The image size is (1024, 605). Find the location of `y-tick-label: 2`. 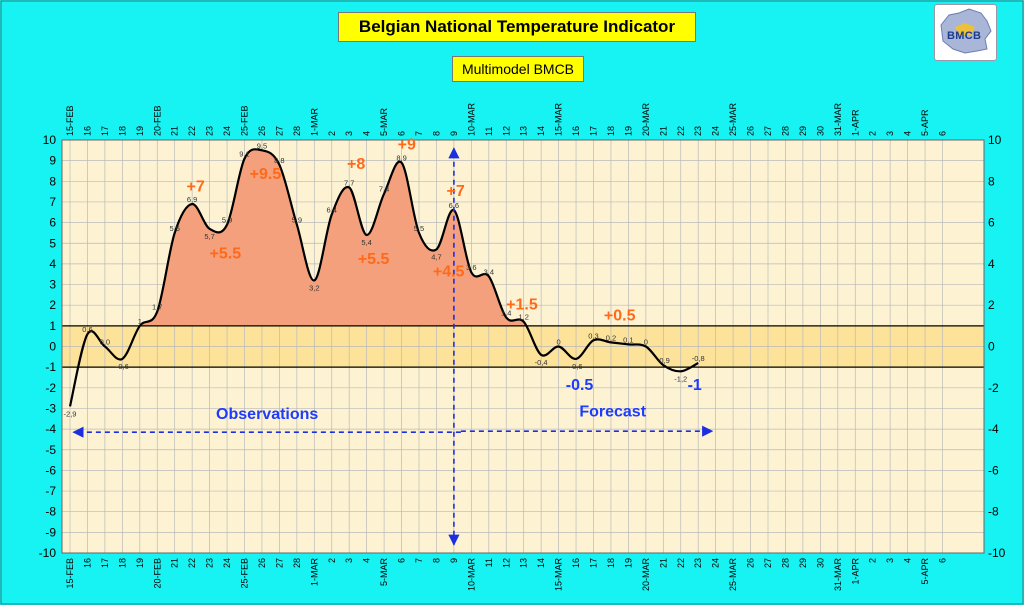

y-tick-label: 2 is located at coordinates (52, 305).